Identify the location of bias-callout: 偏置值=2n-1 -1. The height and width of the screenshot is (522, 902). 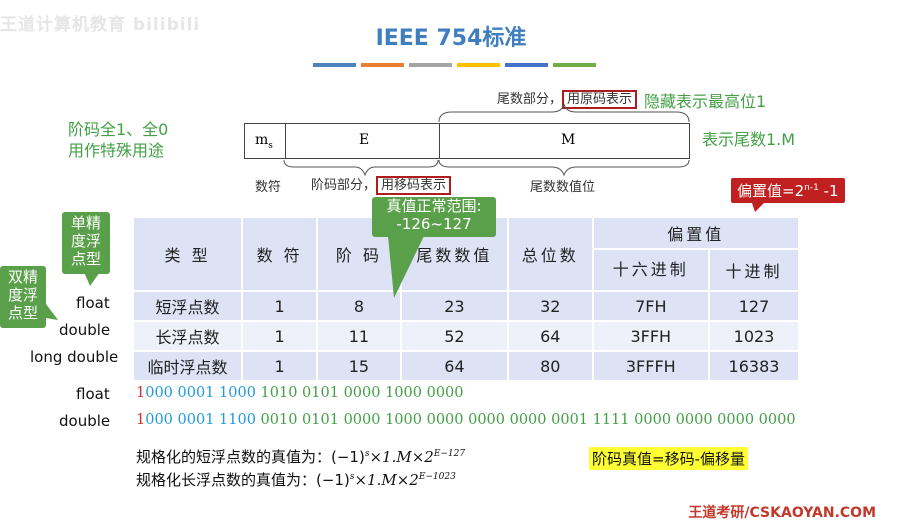
(788, 190).